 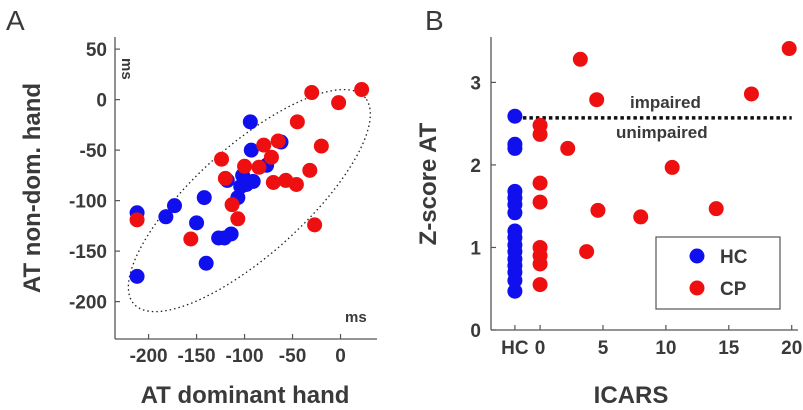 What do you see at coordinates (734, 257) in the screenshot?
I see `legend-hc-label: HC` at bounding box center [734, 257].